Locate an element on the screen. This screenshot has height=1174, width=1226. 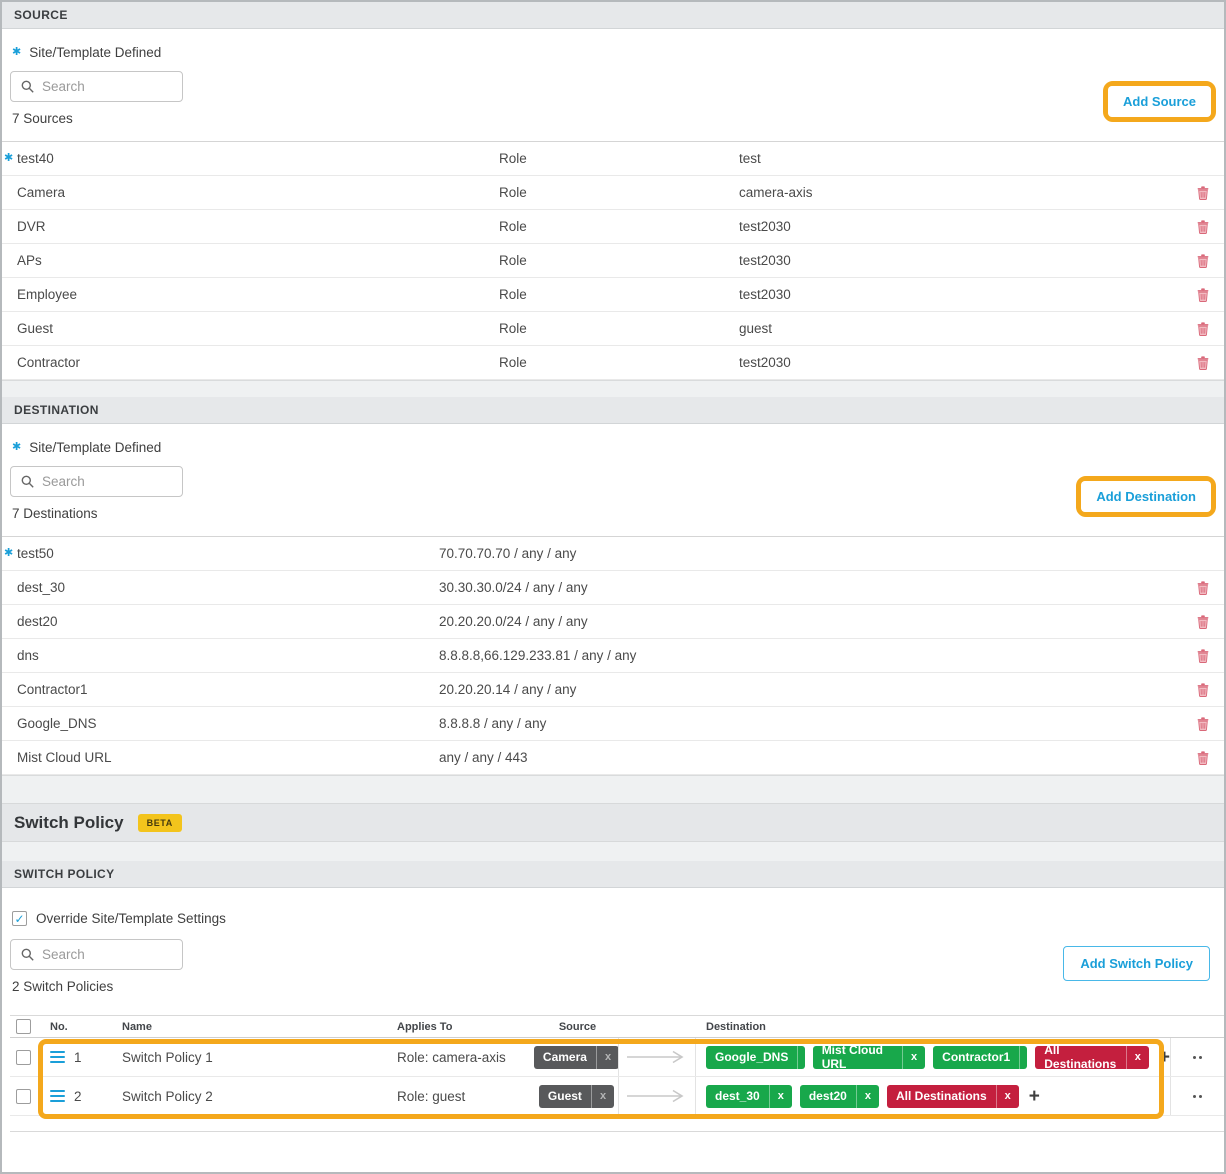
chip-label: Mist Cloud URL is located at coordinates (852, 1057).